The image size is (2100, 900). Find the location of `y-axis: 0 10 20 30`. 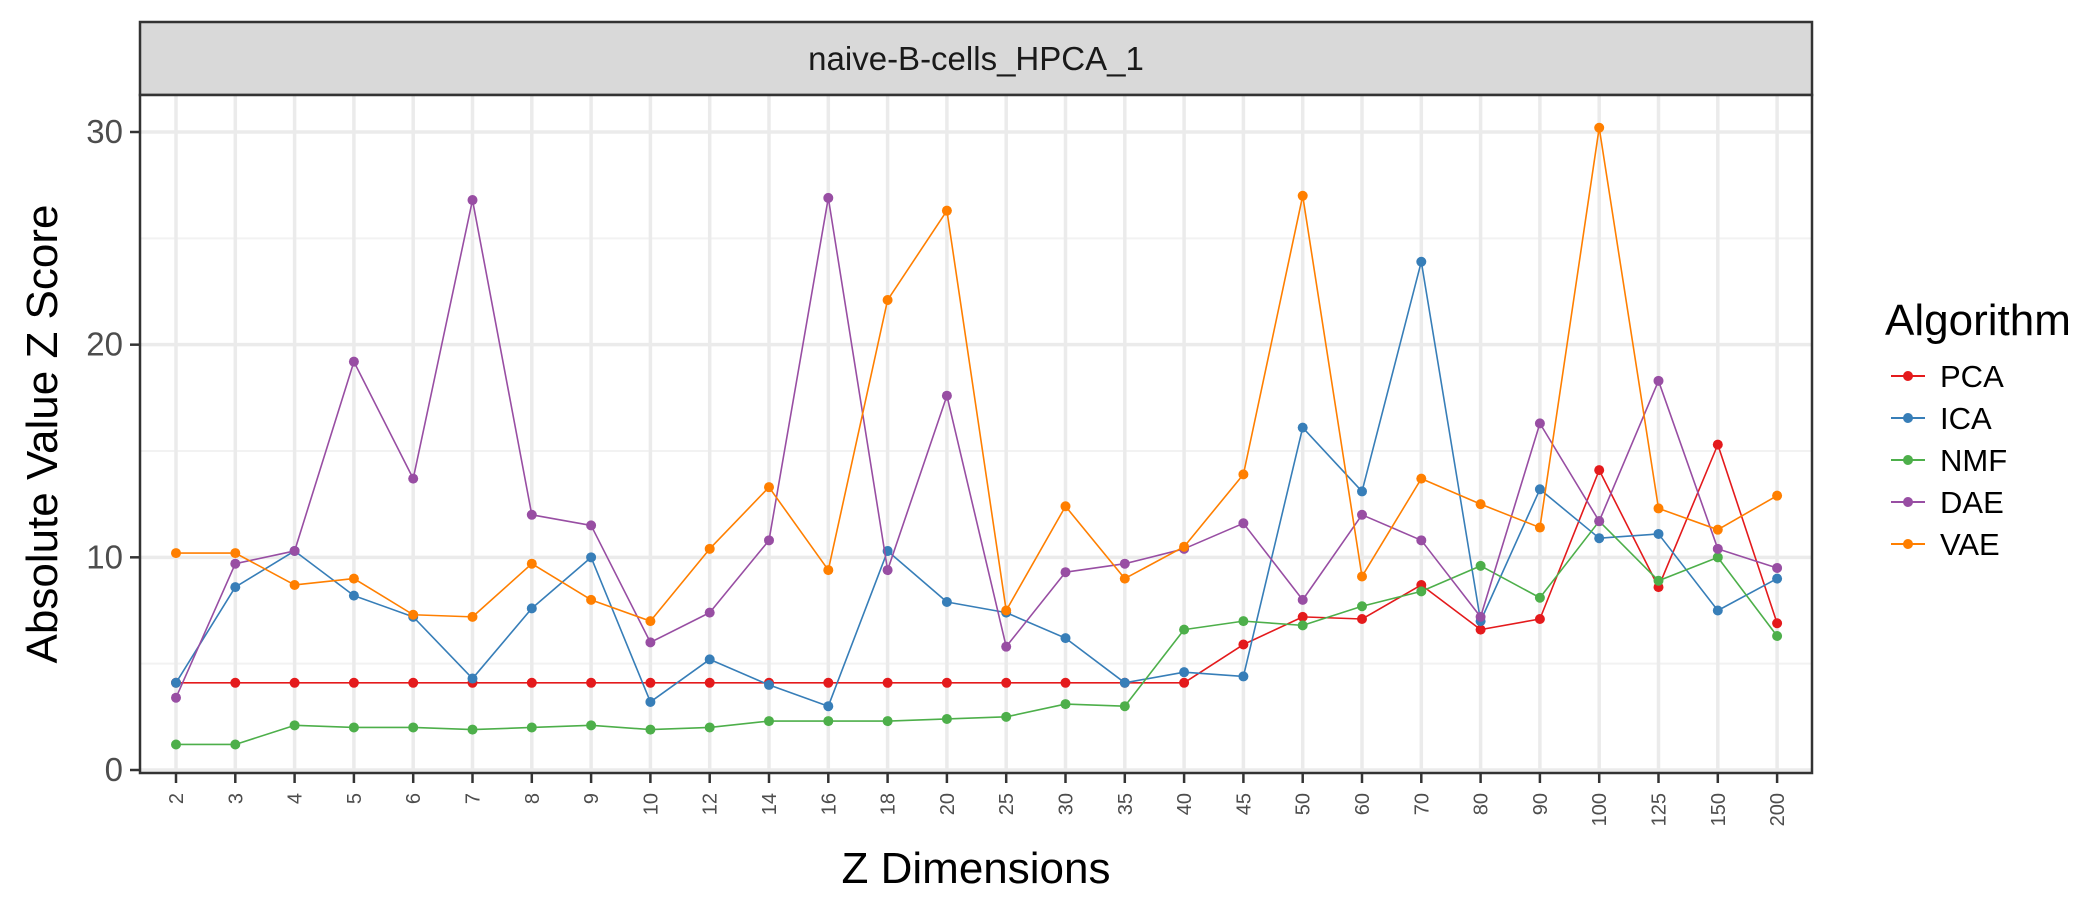

y-axis: 0 10 20 30 is located at coordinates (113, 450).